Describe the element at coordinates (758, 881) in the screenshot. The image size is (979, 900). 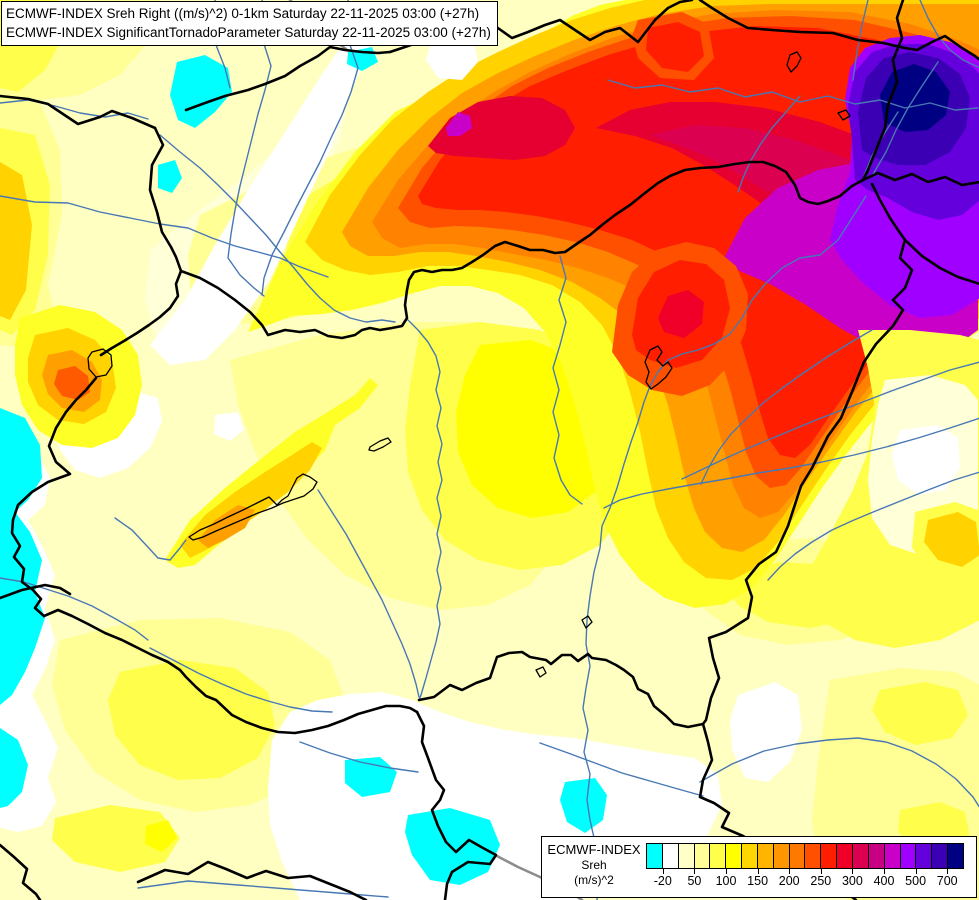
I see `legend-tick-label: 150` at that location.